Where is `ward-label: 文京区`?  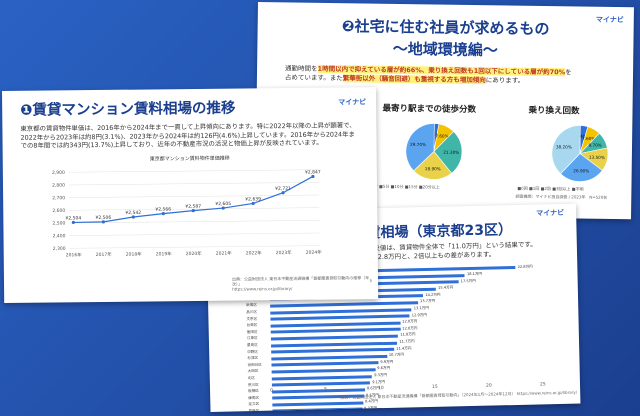
ward-label: 文京区 is located at coordinates (252, 318).